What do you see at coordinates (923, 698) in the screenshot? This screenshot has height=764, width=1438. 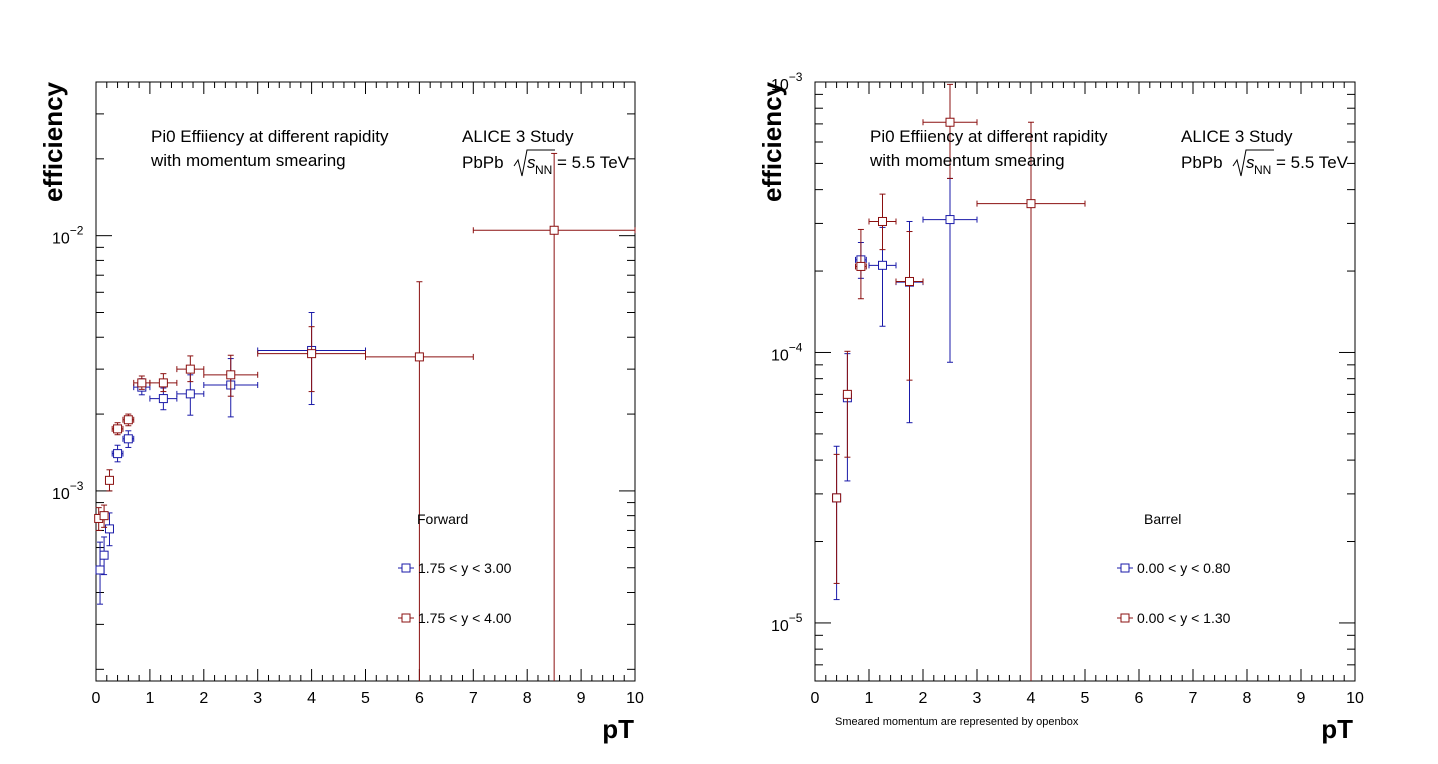 I see `right-x-tick-label: 2` at bounding box center [923, 698].